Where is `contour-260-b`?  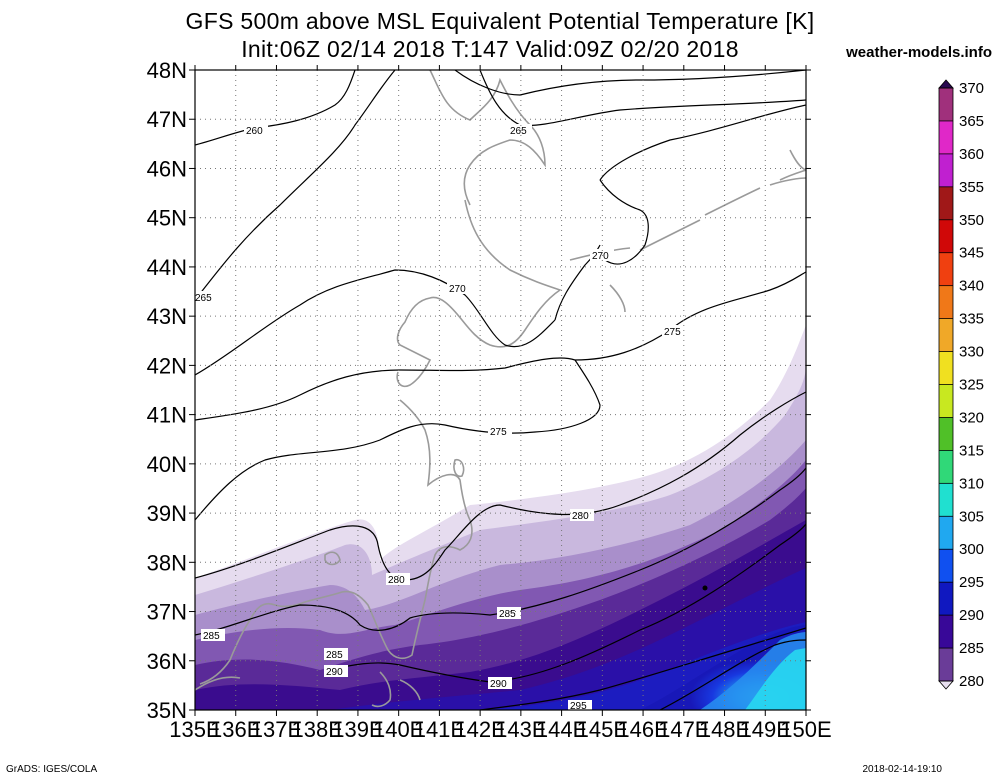
contour-260-b is located at coordinates (630, 83).